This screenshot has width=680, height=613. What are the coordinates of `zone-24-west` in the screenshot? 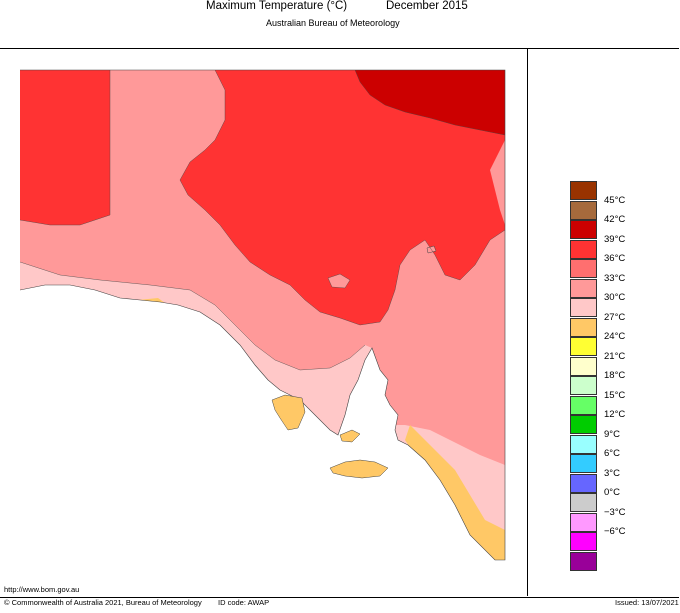 It's located at (36, 294).